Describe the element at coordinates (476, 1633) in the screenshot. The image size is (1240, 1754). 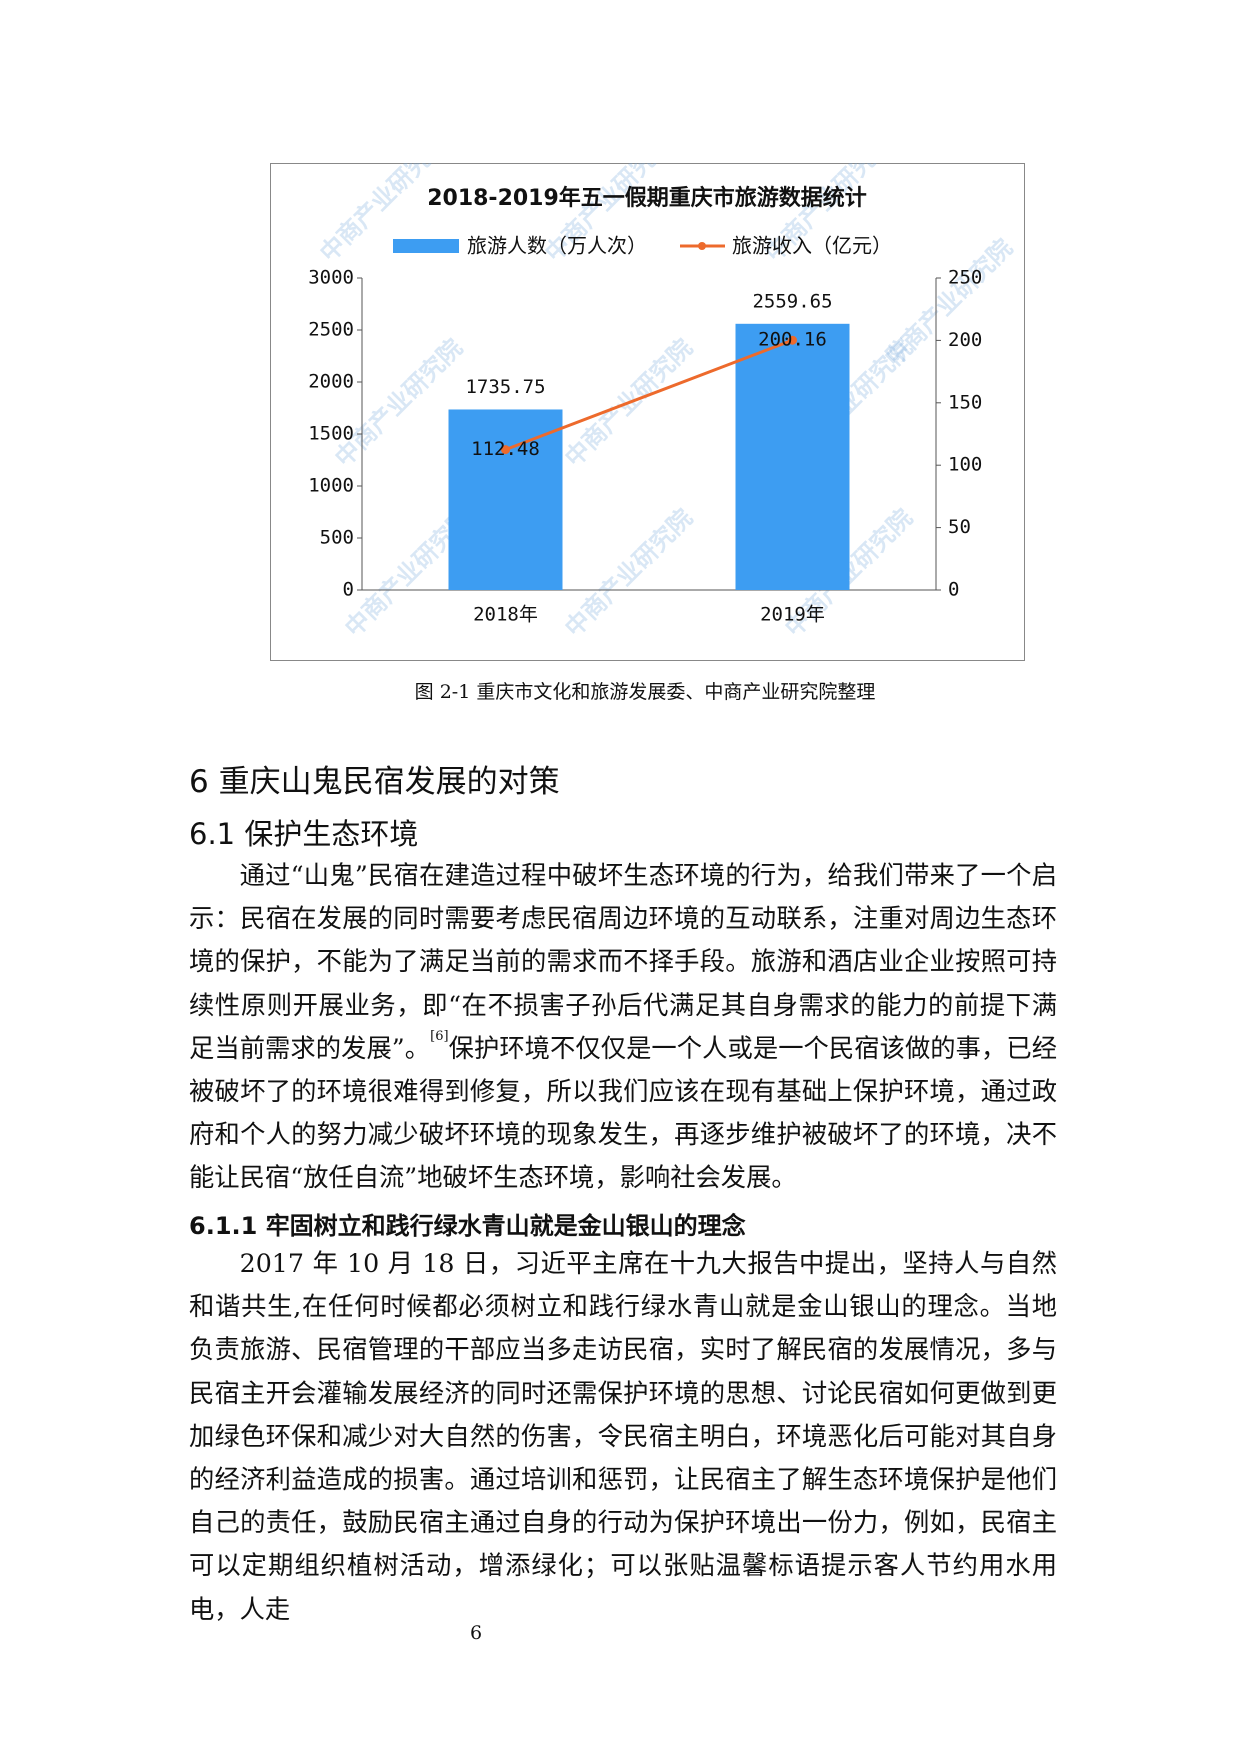
I see `page-number: 6` at that location.